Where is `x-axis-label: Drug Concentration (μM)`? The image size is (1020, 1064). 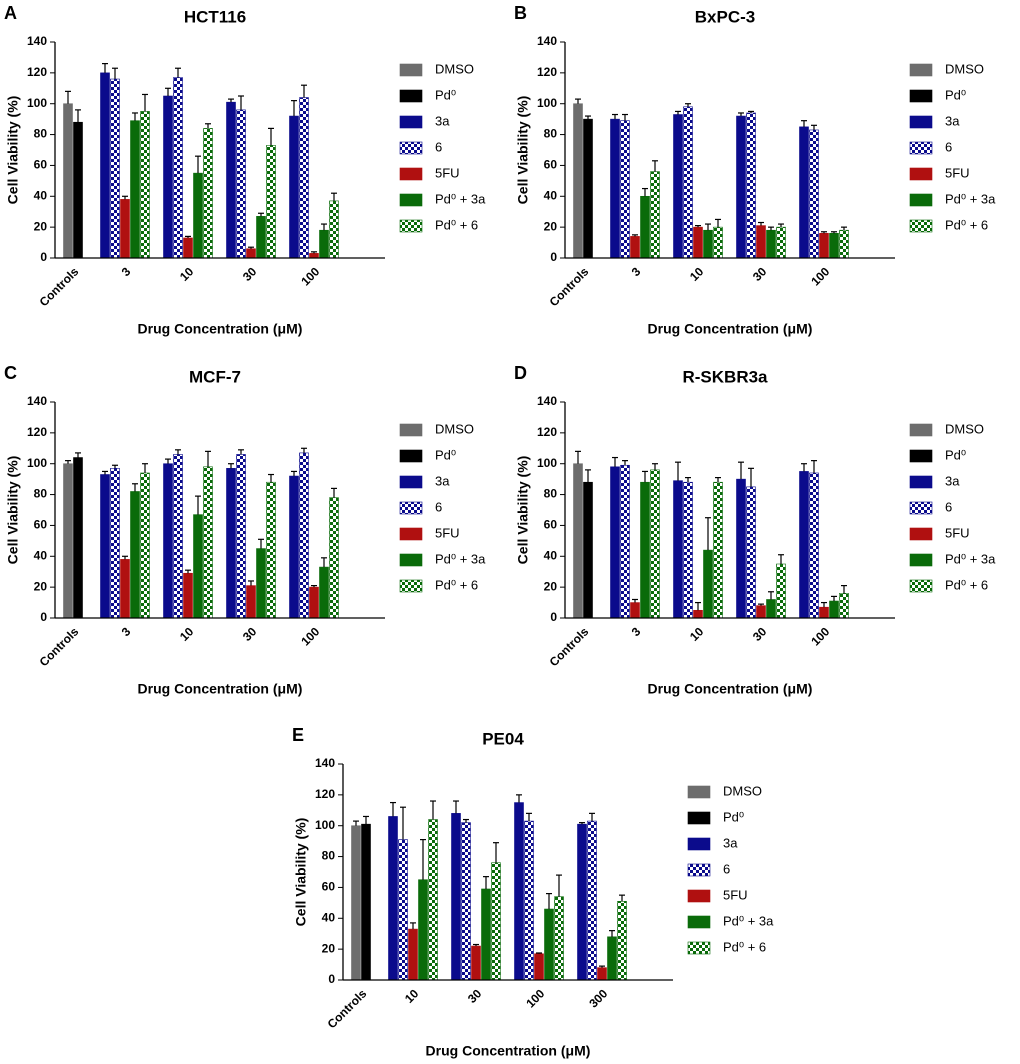
x-axis-label: Drug Concentration (μM) is located at coordinates (220, 329).